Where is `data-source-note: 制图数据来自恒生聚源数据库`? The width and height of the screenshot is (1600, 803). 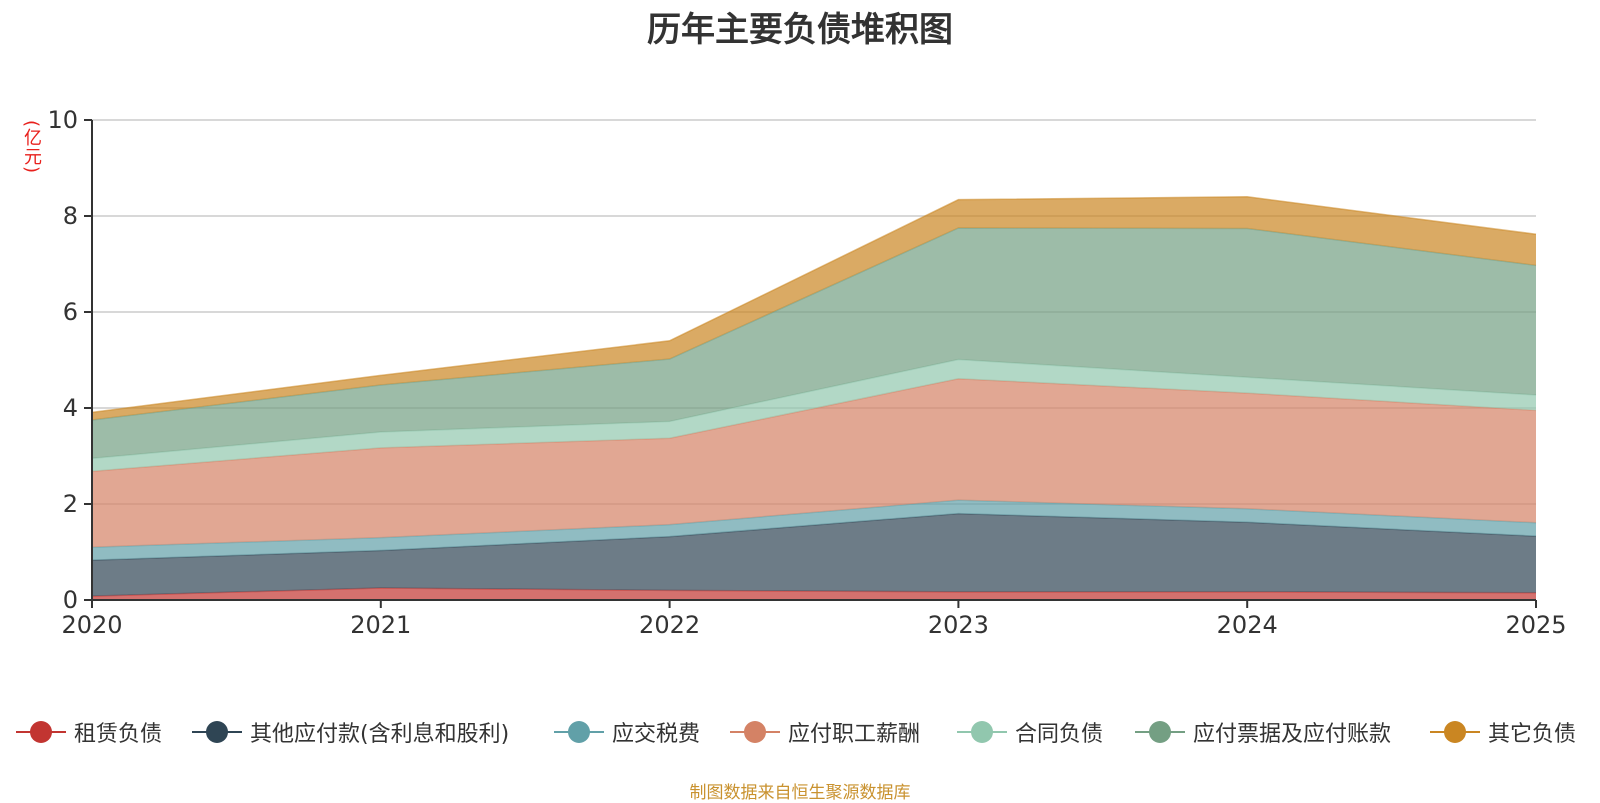
data-source-note: 制图数据来自恒生聚源数据库 is located at coordinates (800, 793).